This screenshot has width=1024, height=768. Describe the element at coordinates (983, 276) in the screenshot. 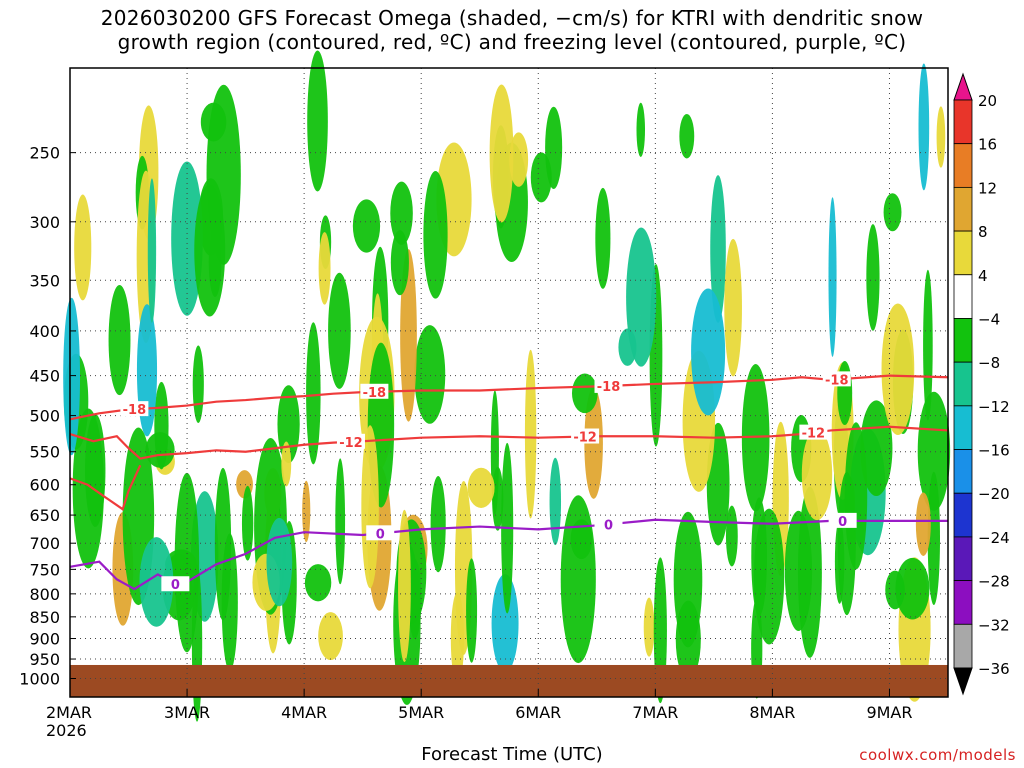

I see `colorbar-label: 4` at that location.